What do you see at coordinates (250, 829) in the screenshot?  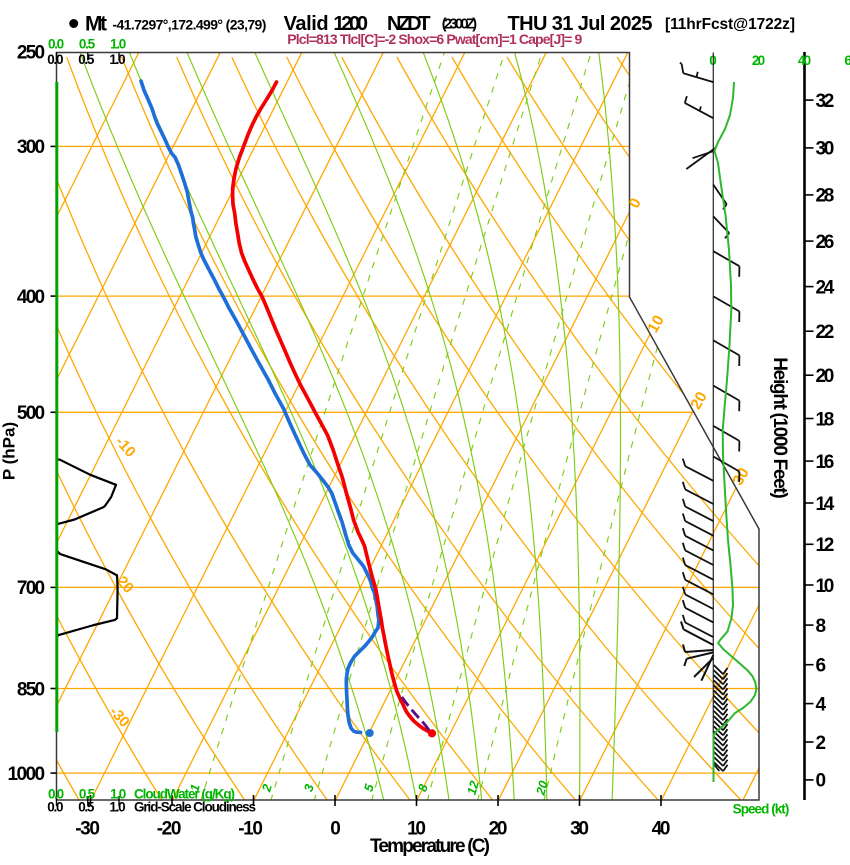 I see `svg-text: -10` at bounding box center [250, 829].